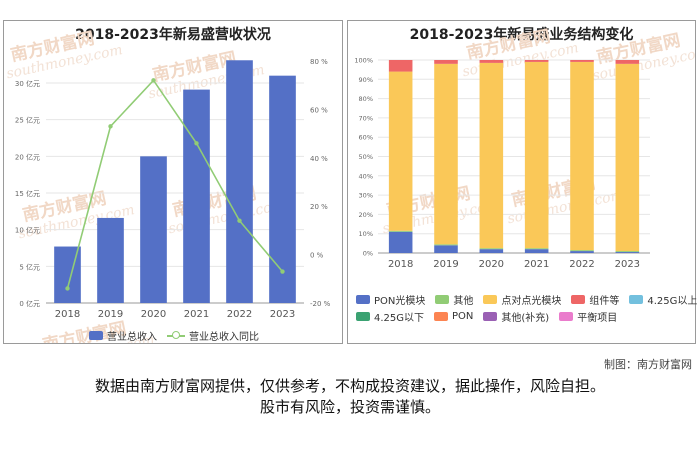 This screenshot has height=467, width=700. I want to click on chart-title: 2018-2023年新易盛营收状况, so click(173, 35).